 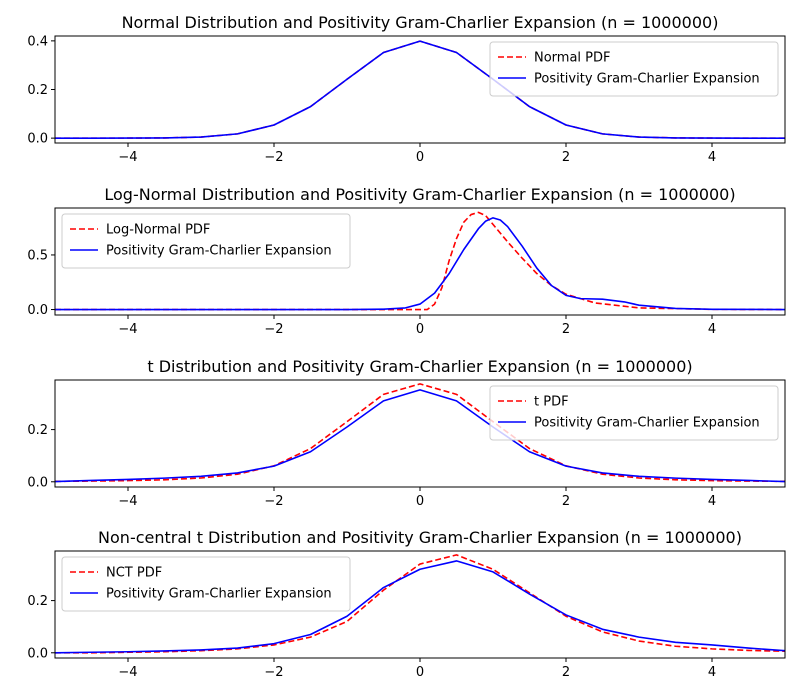 What do you see at coordinates (37, 139) in the screenshot?
I see `chart-1-ytick-label: 0.0` at bounding box center [37, 139].